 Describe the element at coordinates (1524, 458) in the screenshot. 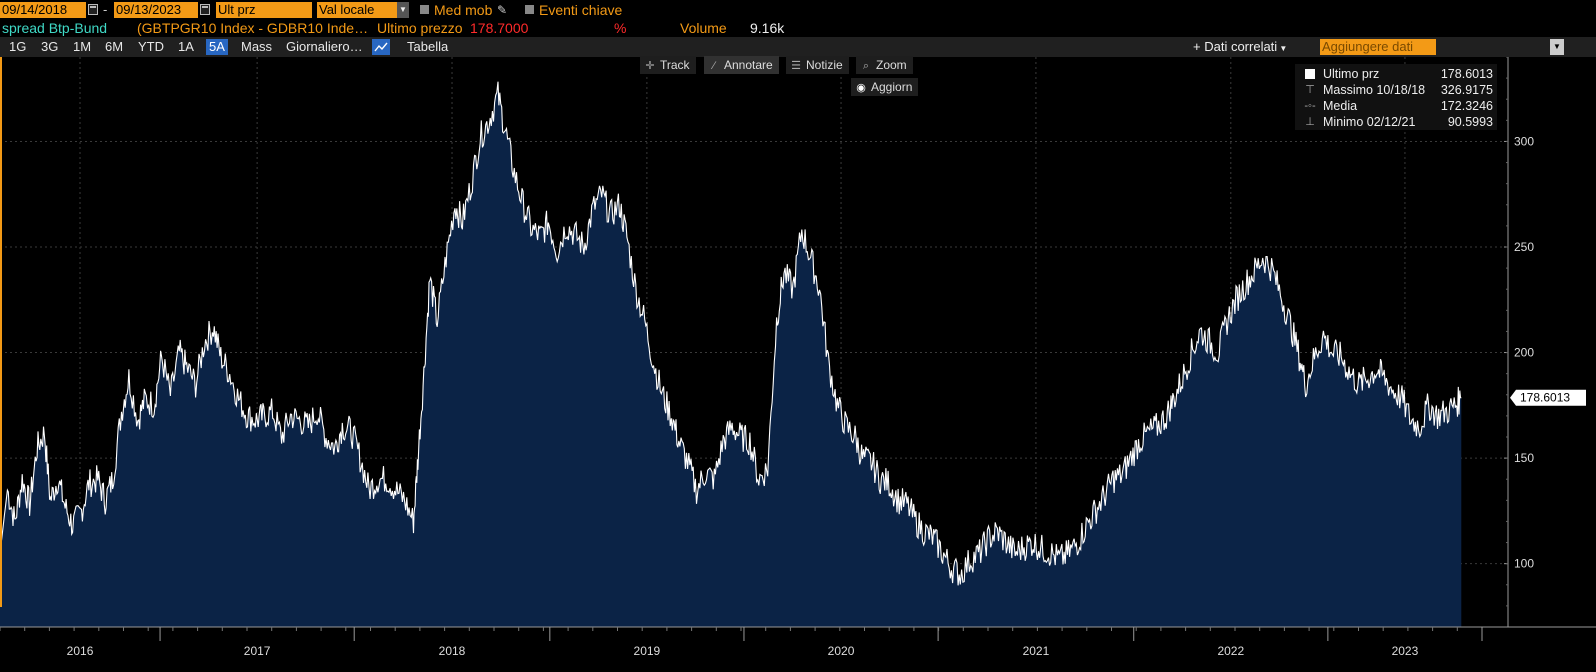

I see `y-tick-label: 150` at that location.